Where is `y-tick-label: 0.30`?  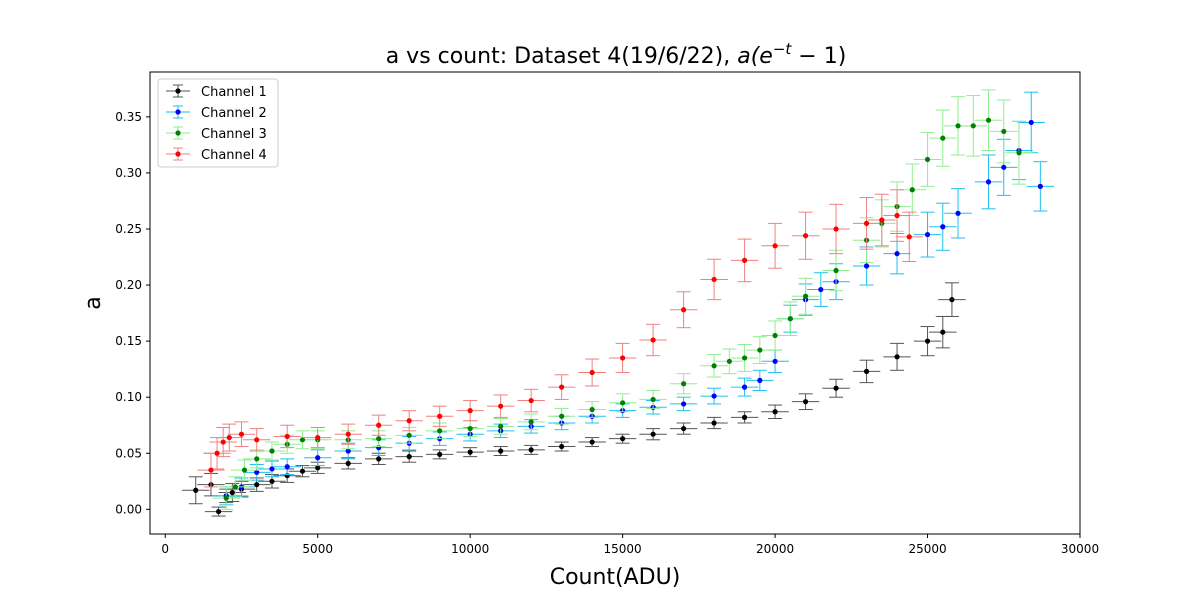 y-tick-label: 0.30 is located at coordinates (128, 173).